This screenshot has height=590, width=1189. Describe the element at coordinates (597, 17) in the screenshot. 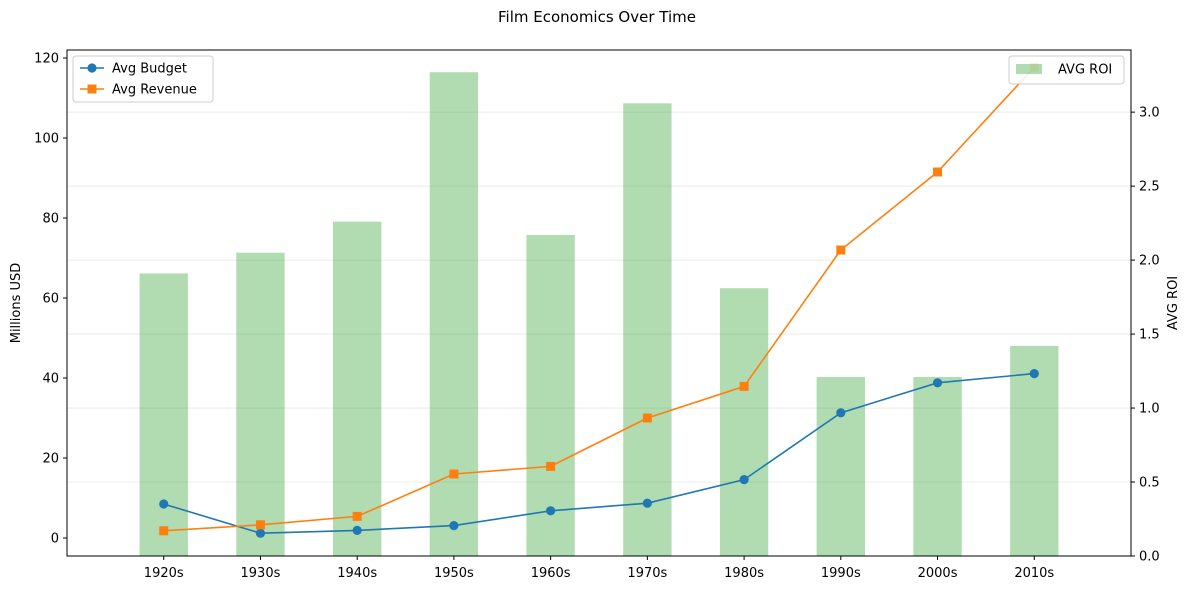

I see `chart-title: Film Economics Over Time` at that location.